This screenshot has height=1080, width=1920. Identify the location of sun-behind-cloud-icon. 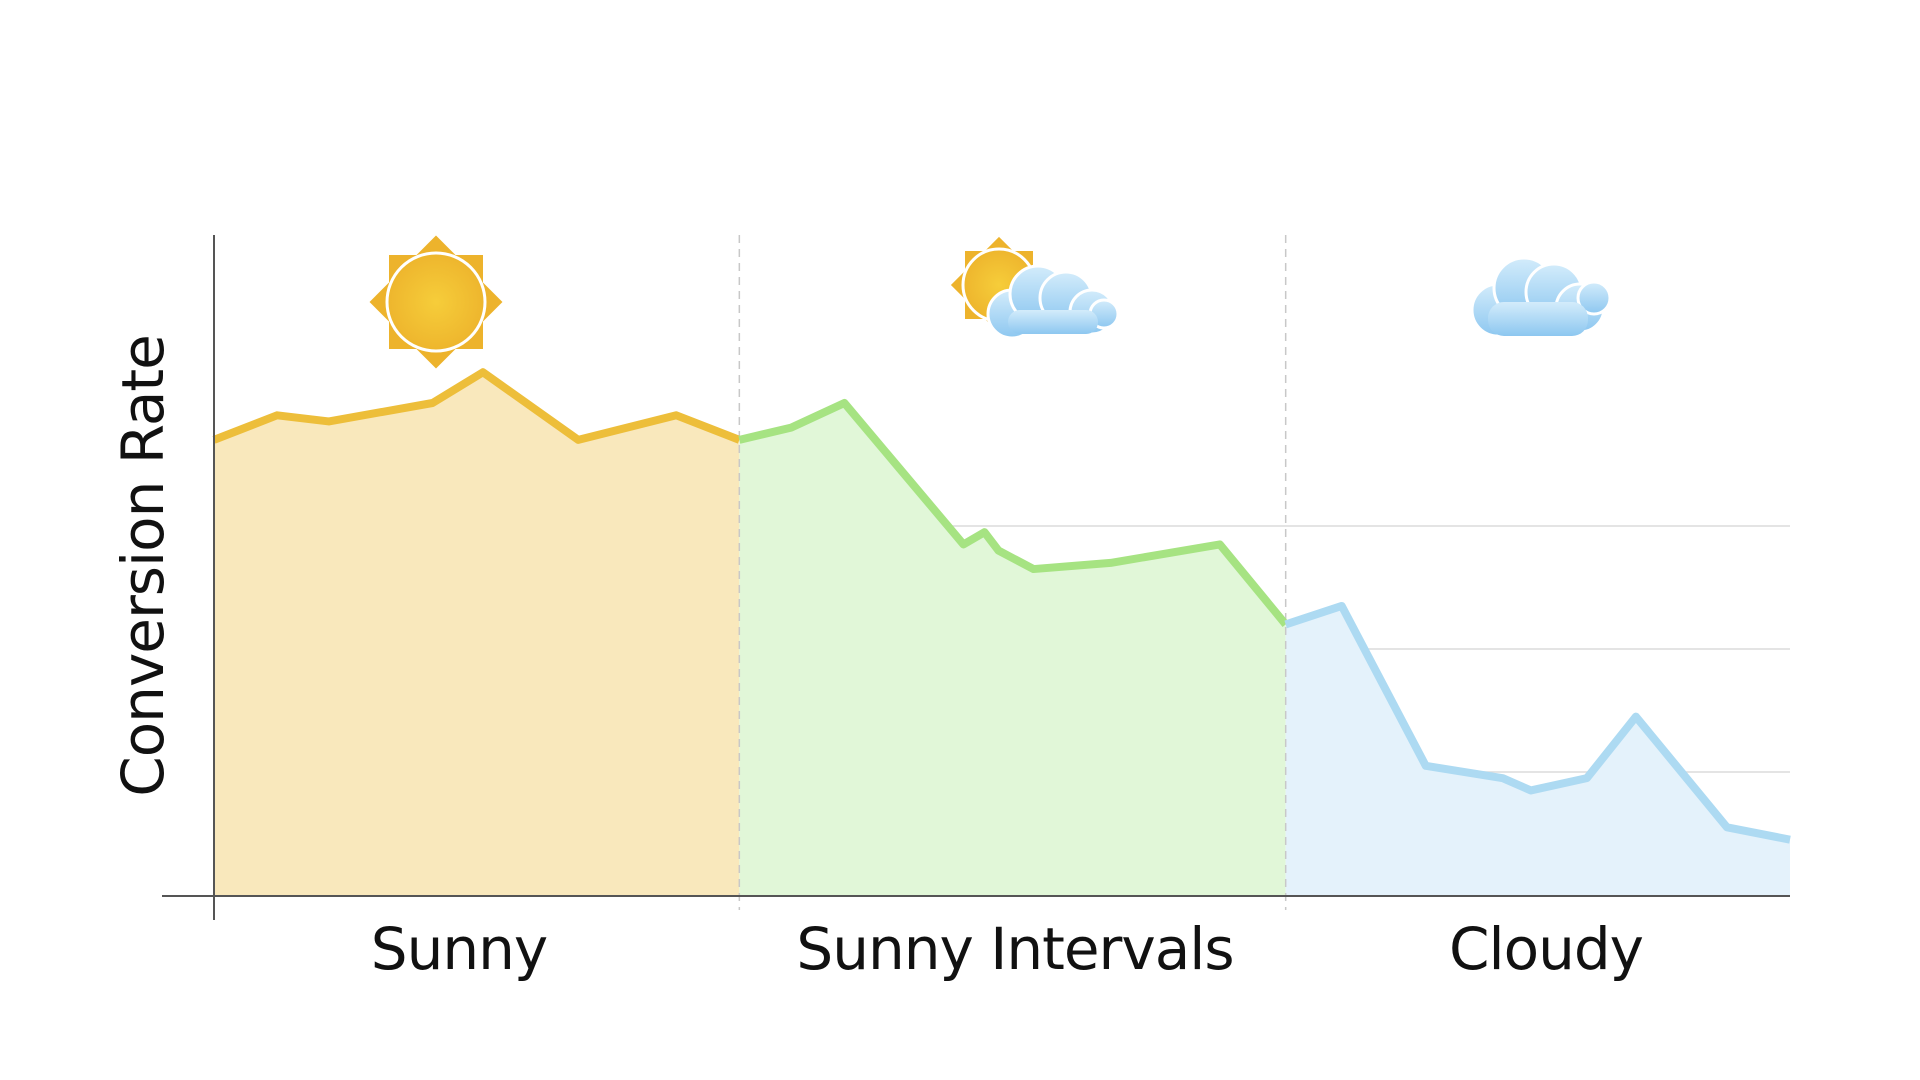
(1035, 288).